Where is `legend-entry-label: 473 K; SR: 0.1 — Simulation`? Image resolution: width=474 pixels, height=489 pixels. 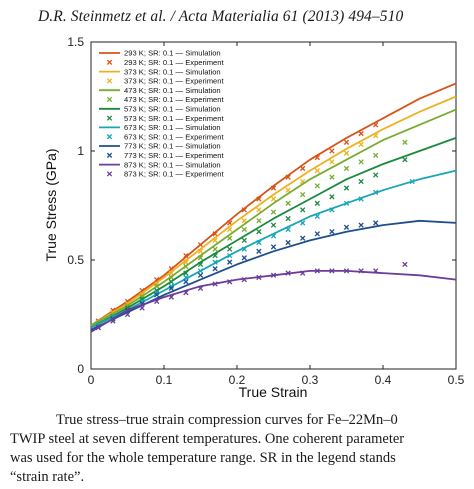 legend-entry-label: 473 K; SR: 0.1 — Simulation is located at coordinates (172, 90).